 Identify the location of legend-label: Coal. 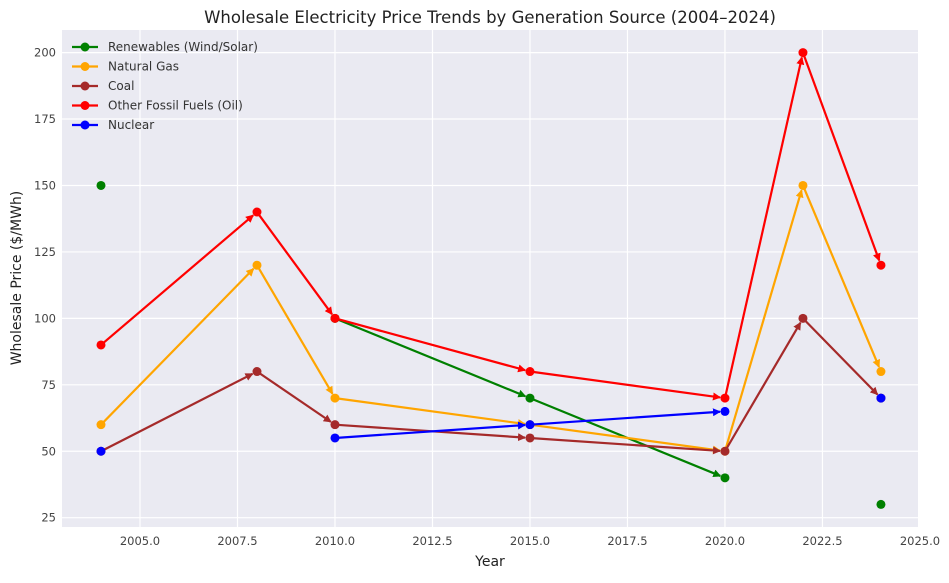
(121, 86).